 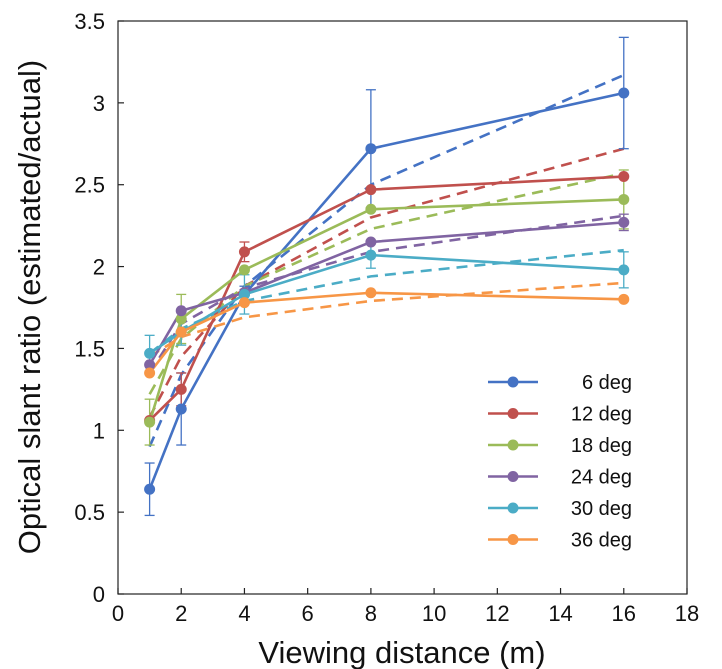 I want to click on x-tick-label: 12, so click(x=497, y=613).